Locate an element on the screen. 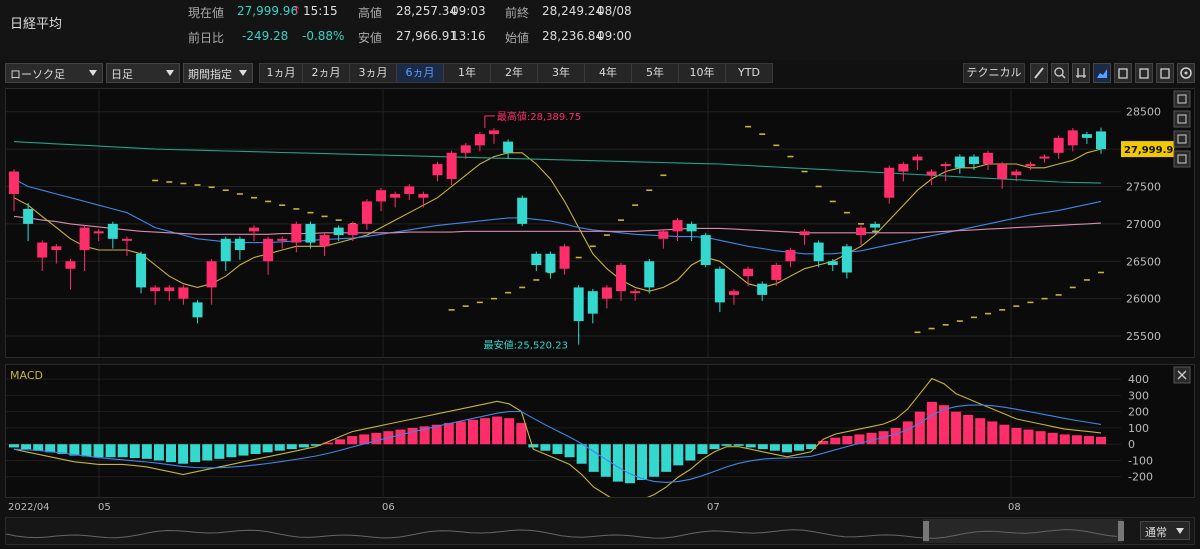 The height and width of the screenshot is (549, 1200). macd-tick-label: -200 is located at coordinates (1140, 477).